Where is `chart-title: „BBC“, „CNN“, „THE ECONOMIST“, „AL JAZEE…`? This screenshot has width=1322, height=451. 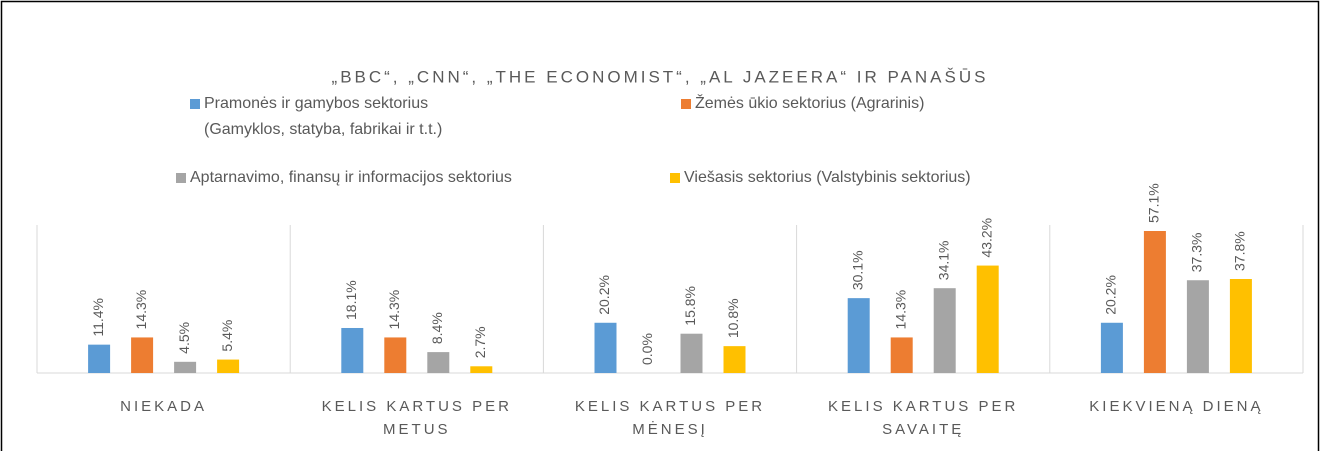
chart-title: „BBC“, „CNN“, „THE ECONOMIST“, „AL JAZEE… is located at coordinates (660, 76).